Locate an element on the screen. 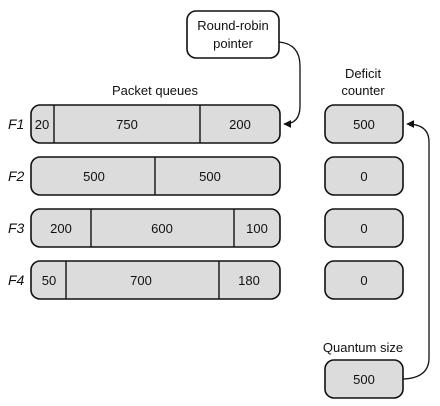 The height and width of the screenshot is (406, 440). flow-label: F3 is located at coordinates (16, 228).